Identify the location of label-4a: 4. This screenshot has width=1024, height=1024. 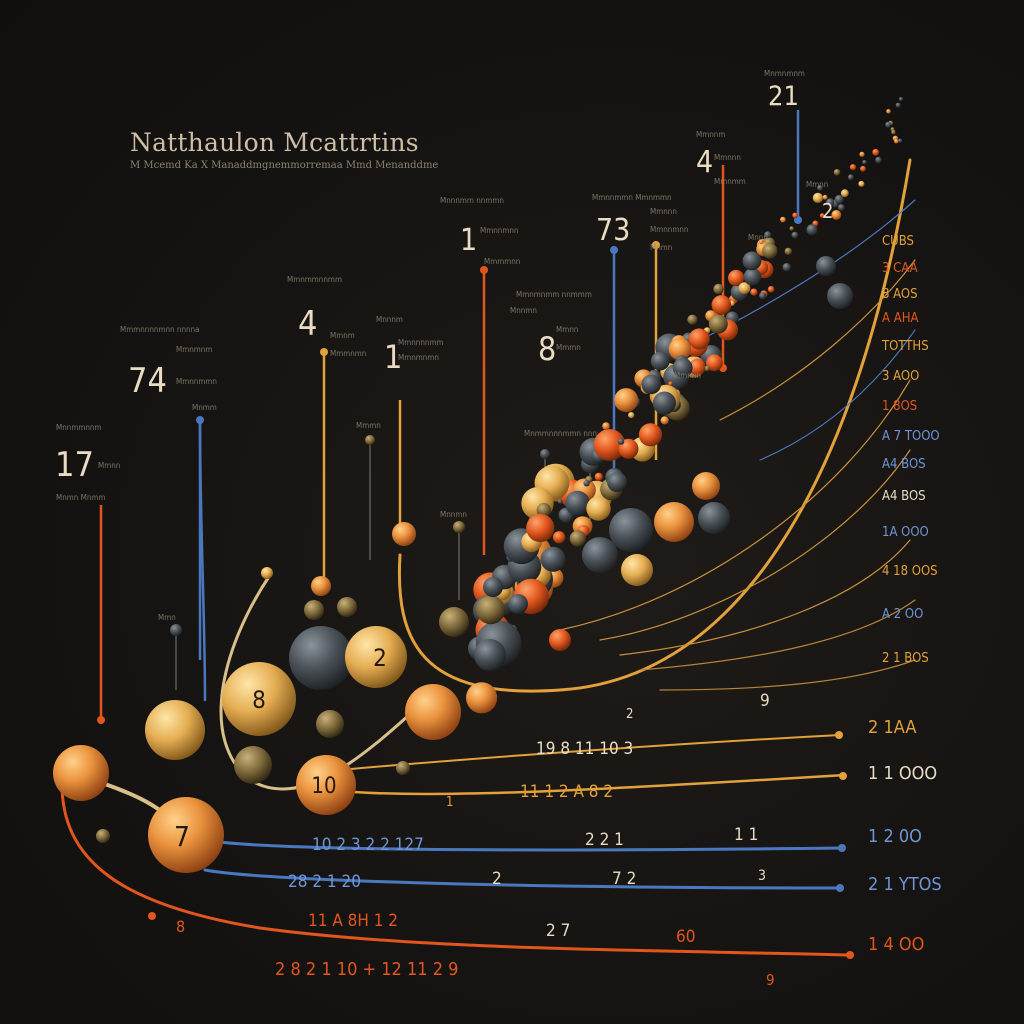
(307, 324).